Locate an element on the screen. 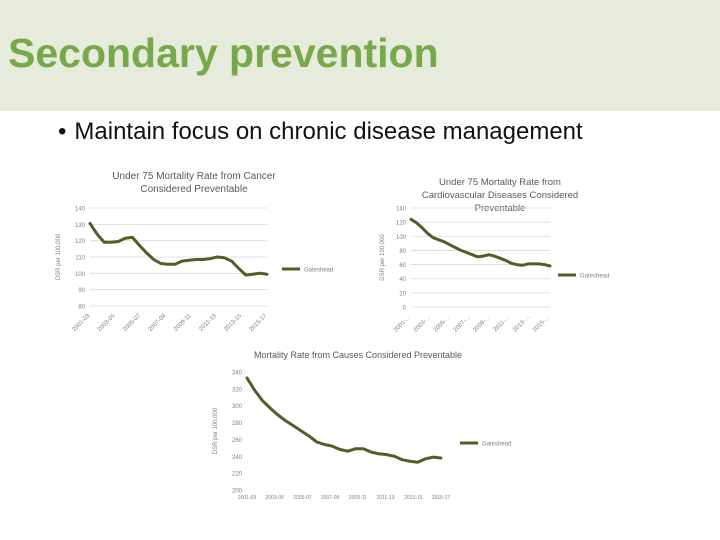  chart-title-line: Under 75 Mortality Rate from is located at coordinates (500, 182).